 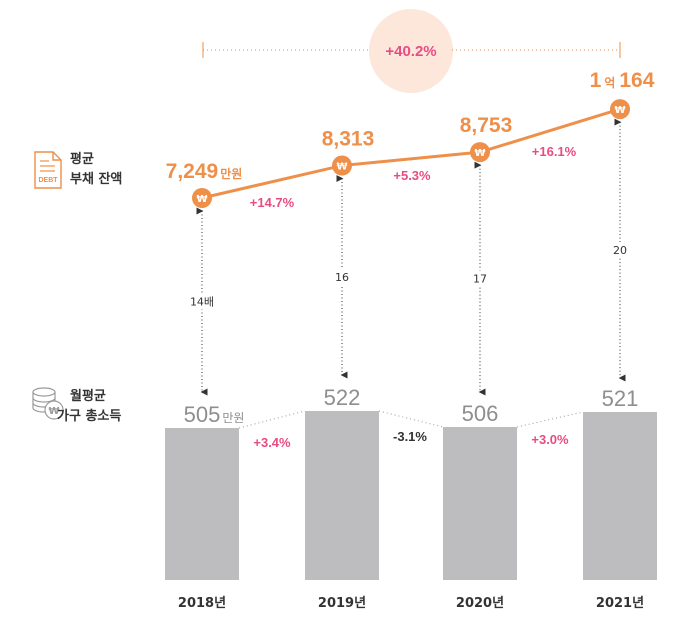 What do you see at coordinates (89, 416) in the screenshot?
I see `income-label-line2: 가구 총소득` at bounding box center [89, 416].